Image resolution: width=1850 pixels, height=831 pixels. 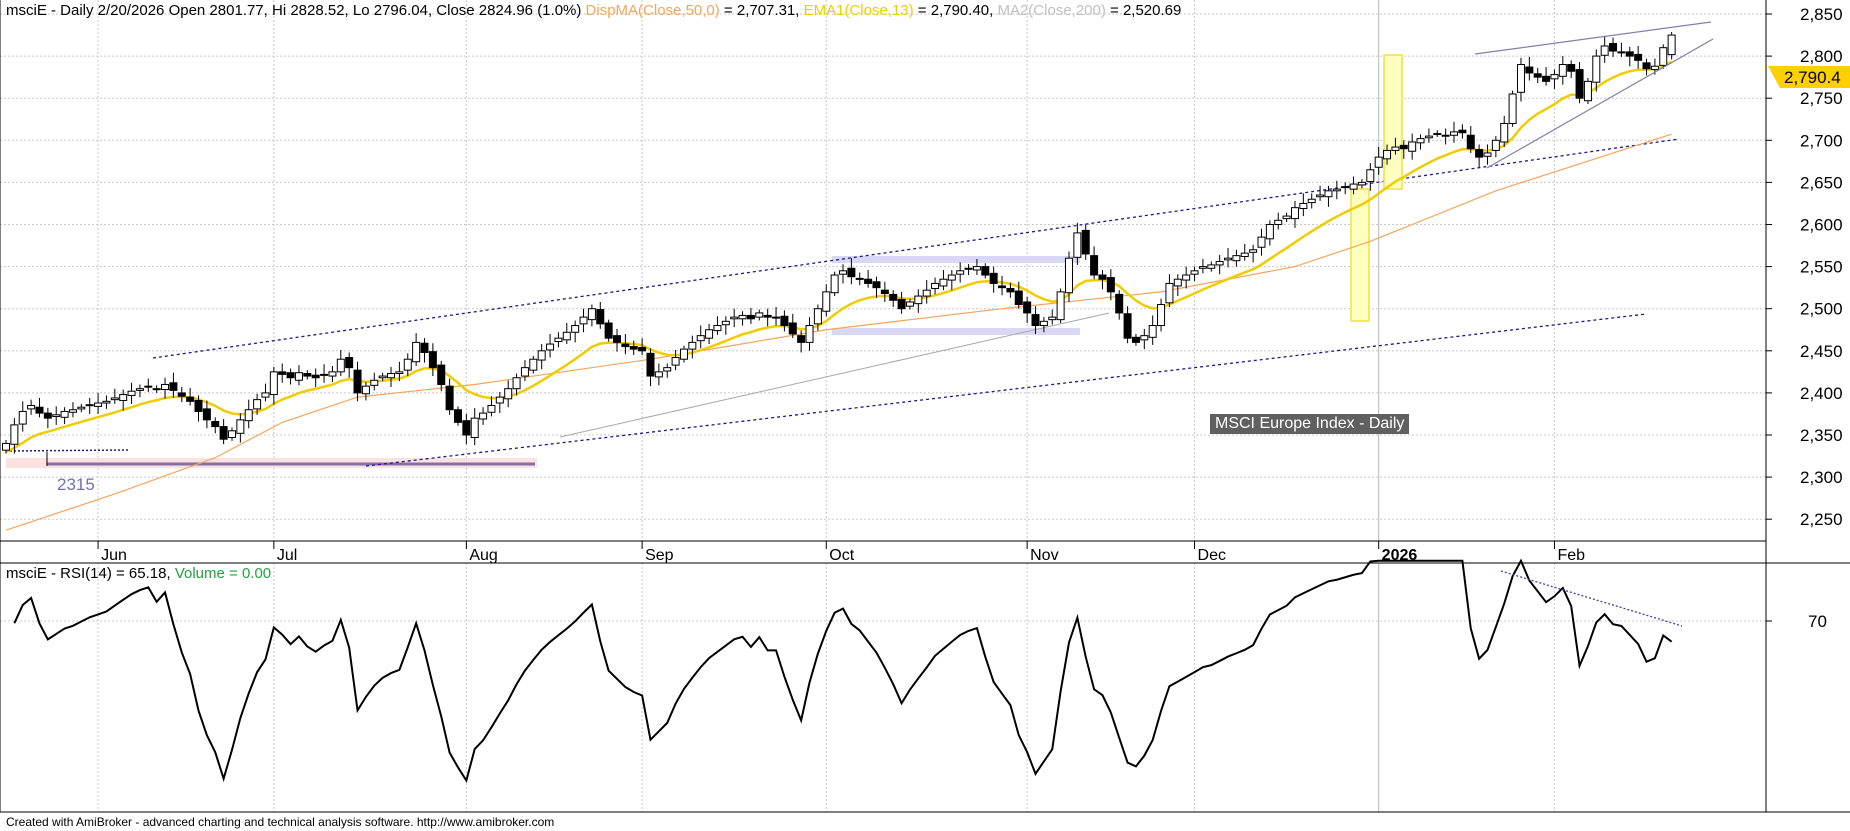 What do you see at coordinates (1821, 267) in the screenshot?
I see `price-axis-label: 2,550` at bounding box center [1821, 267].